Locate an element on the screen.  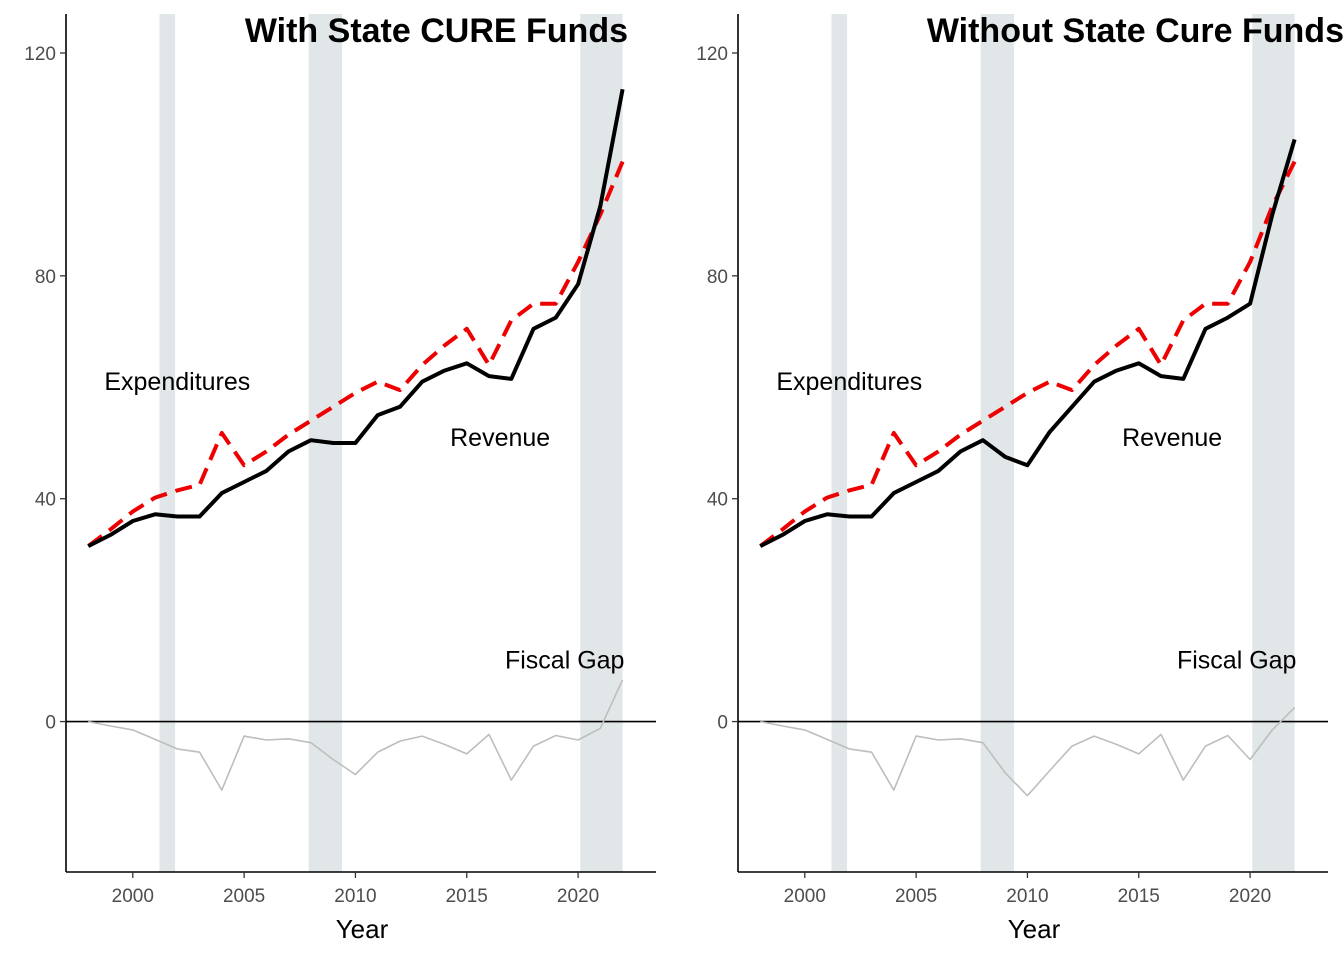
panel-title: With State CURE Funds is located at coordinates (436, 31).